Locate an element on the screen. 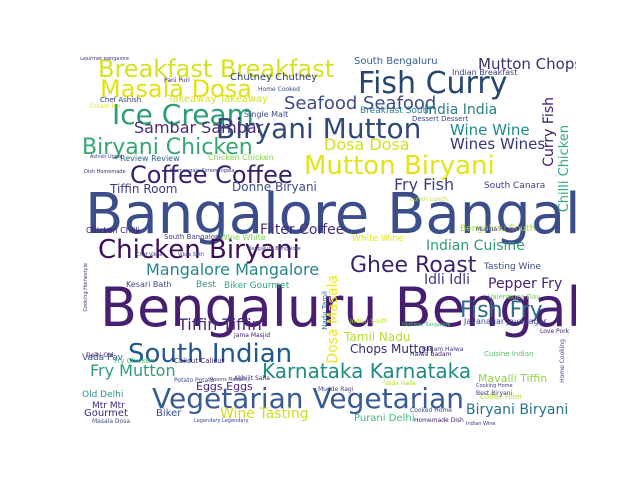 The height and width of the screenshot is (480, 640). cloud-word: Wine Tasting is located at coordinates (264, 414).